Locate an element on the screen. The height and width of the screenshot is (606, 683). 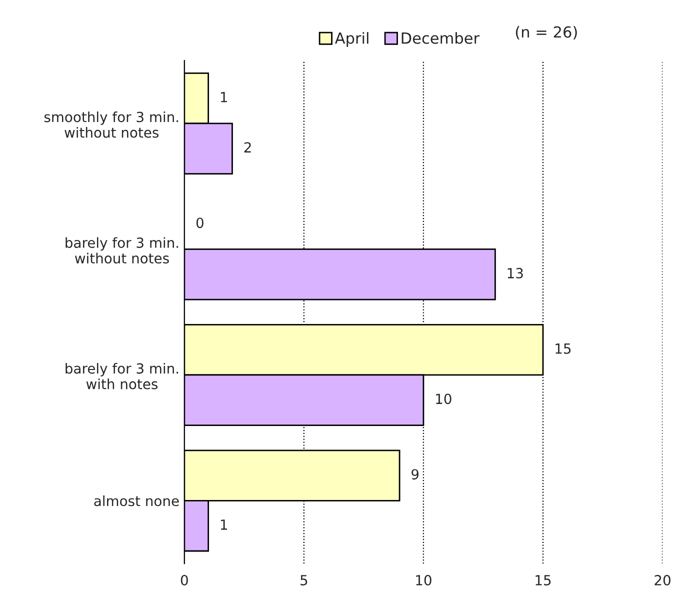
y-tick-label: barely for 3 min. without notes is located at coordinates (122, 250).